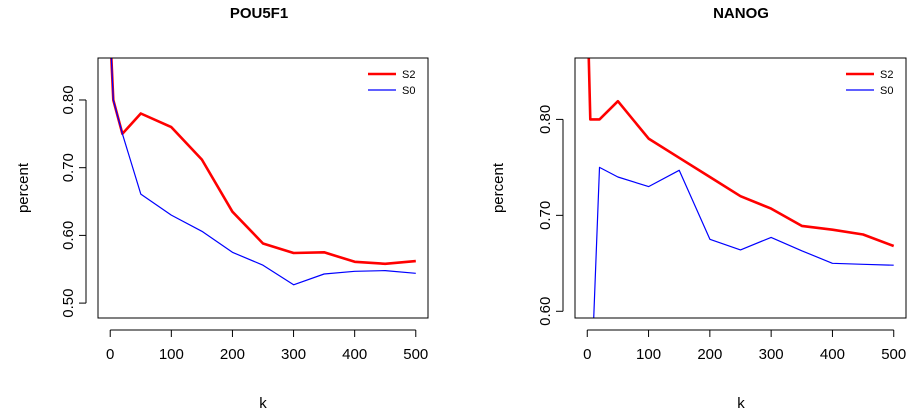 Image resolution: width=912 pixels, height=418 pixels. I want to click on y-axis: 0.50 0.60 0.70 0.80, so click(73, 201).